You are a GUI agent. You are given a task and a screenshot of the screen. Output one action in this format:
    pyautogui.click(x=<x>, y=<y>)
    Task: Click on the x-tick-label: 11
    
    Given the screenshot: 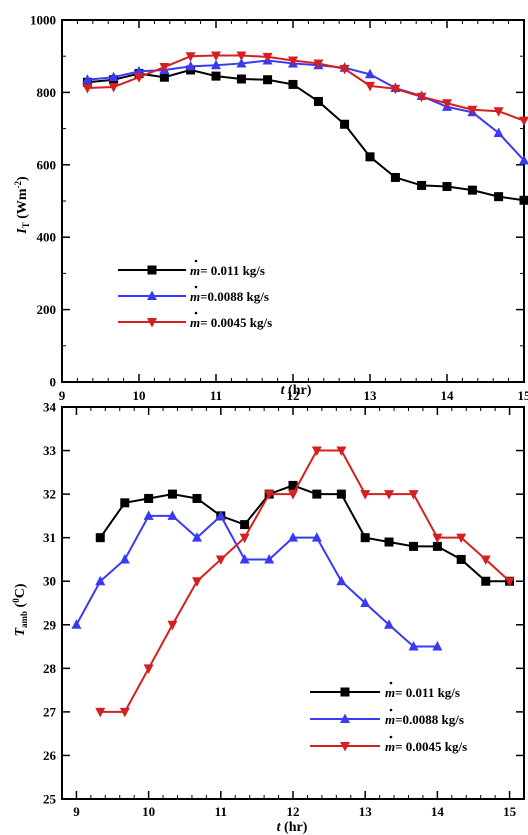 What is the action you would take?
    pyautogui.click(x=221, y=811)
    